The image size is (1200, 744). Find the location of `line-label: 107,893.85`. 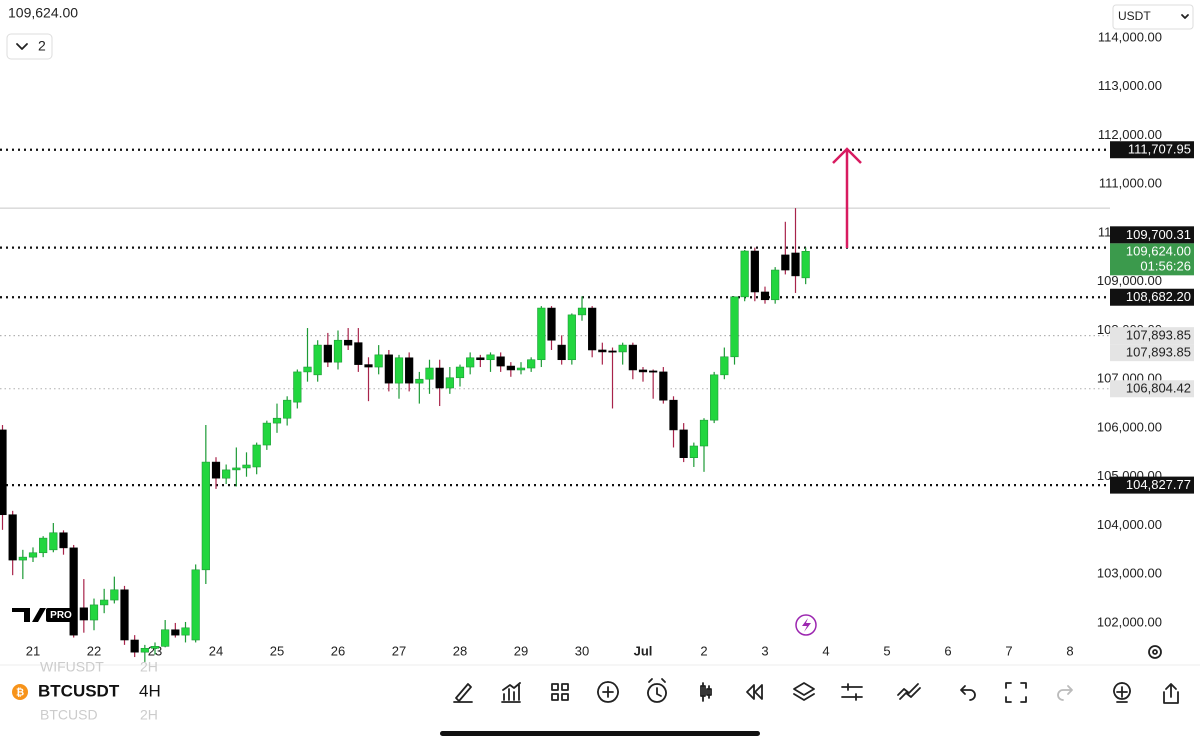

line-label: 107,893.85 is located at coordinates (1158, 352).